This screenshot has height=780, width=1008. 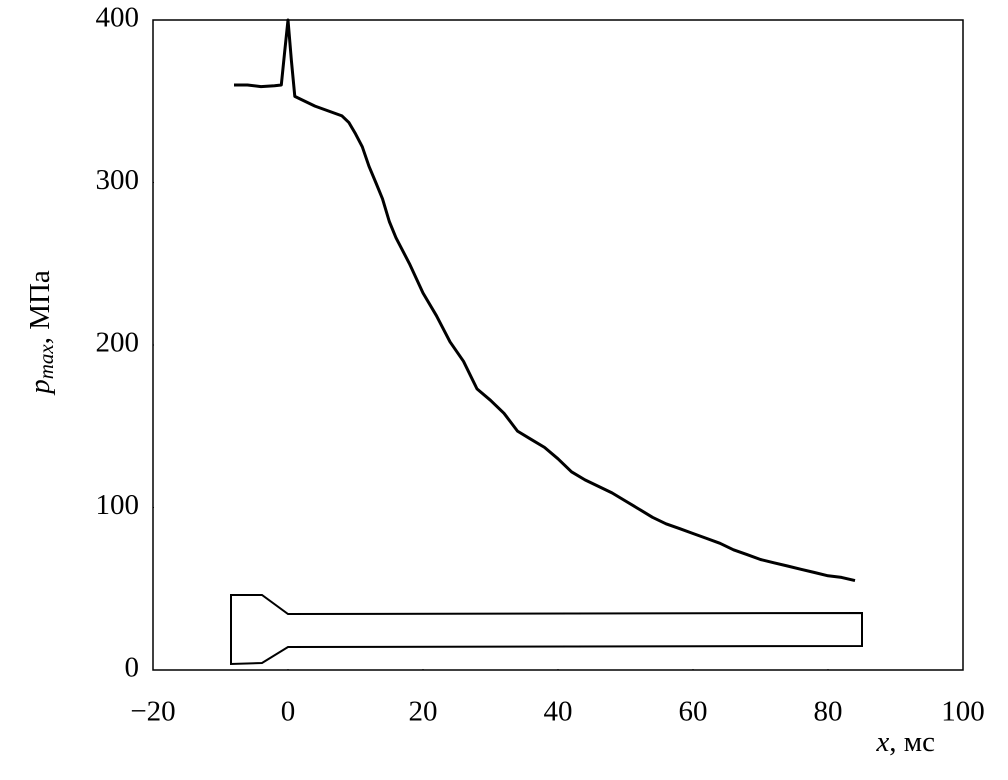 I want to click on x-tick-label: 100, so click(x=963, y=712).